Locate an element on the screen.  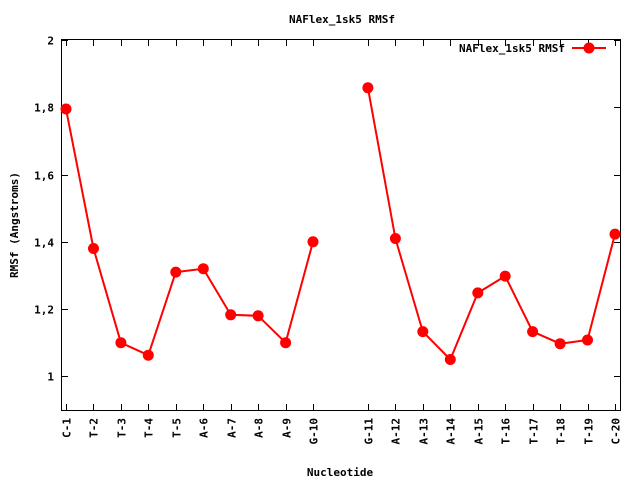
y-tick-label: 1,6 is located at coordinates (44, 176).